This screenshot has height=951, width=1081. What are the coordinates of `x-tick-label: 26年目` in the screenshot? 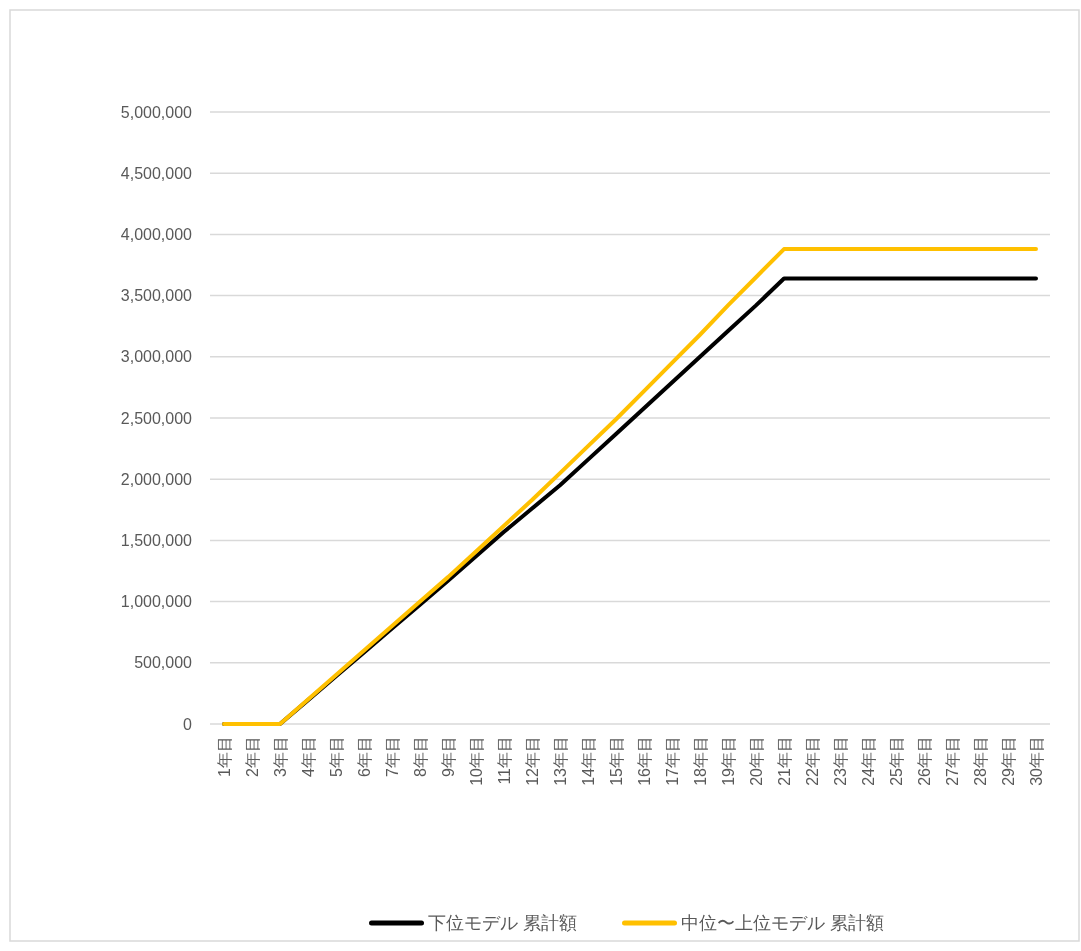 It's located at (924, 761).